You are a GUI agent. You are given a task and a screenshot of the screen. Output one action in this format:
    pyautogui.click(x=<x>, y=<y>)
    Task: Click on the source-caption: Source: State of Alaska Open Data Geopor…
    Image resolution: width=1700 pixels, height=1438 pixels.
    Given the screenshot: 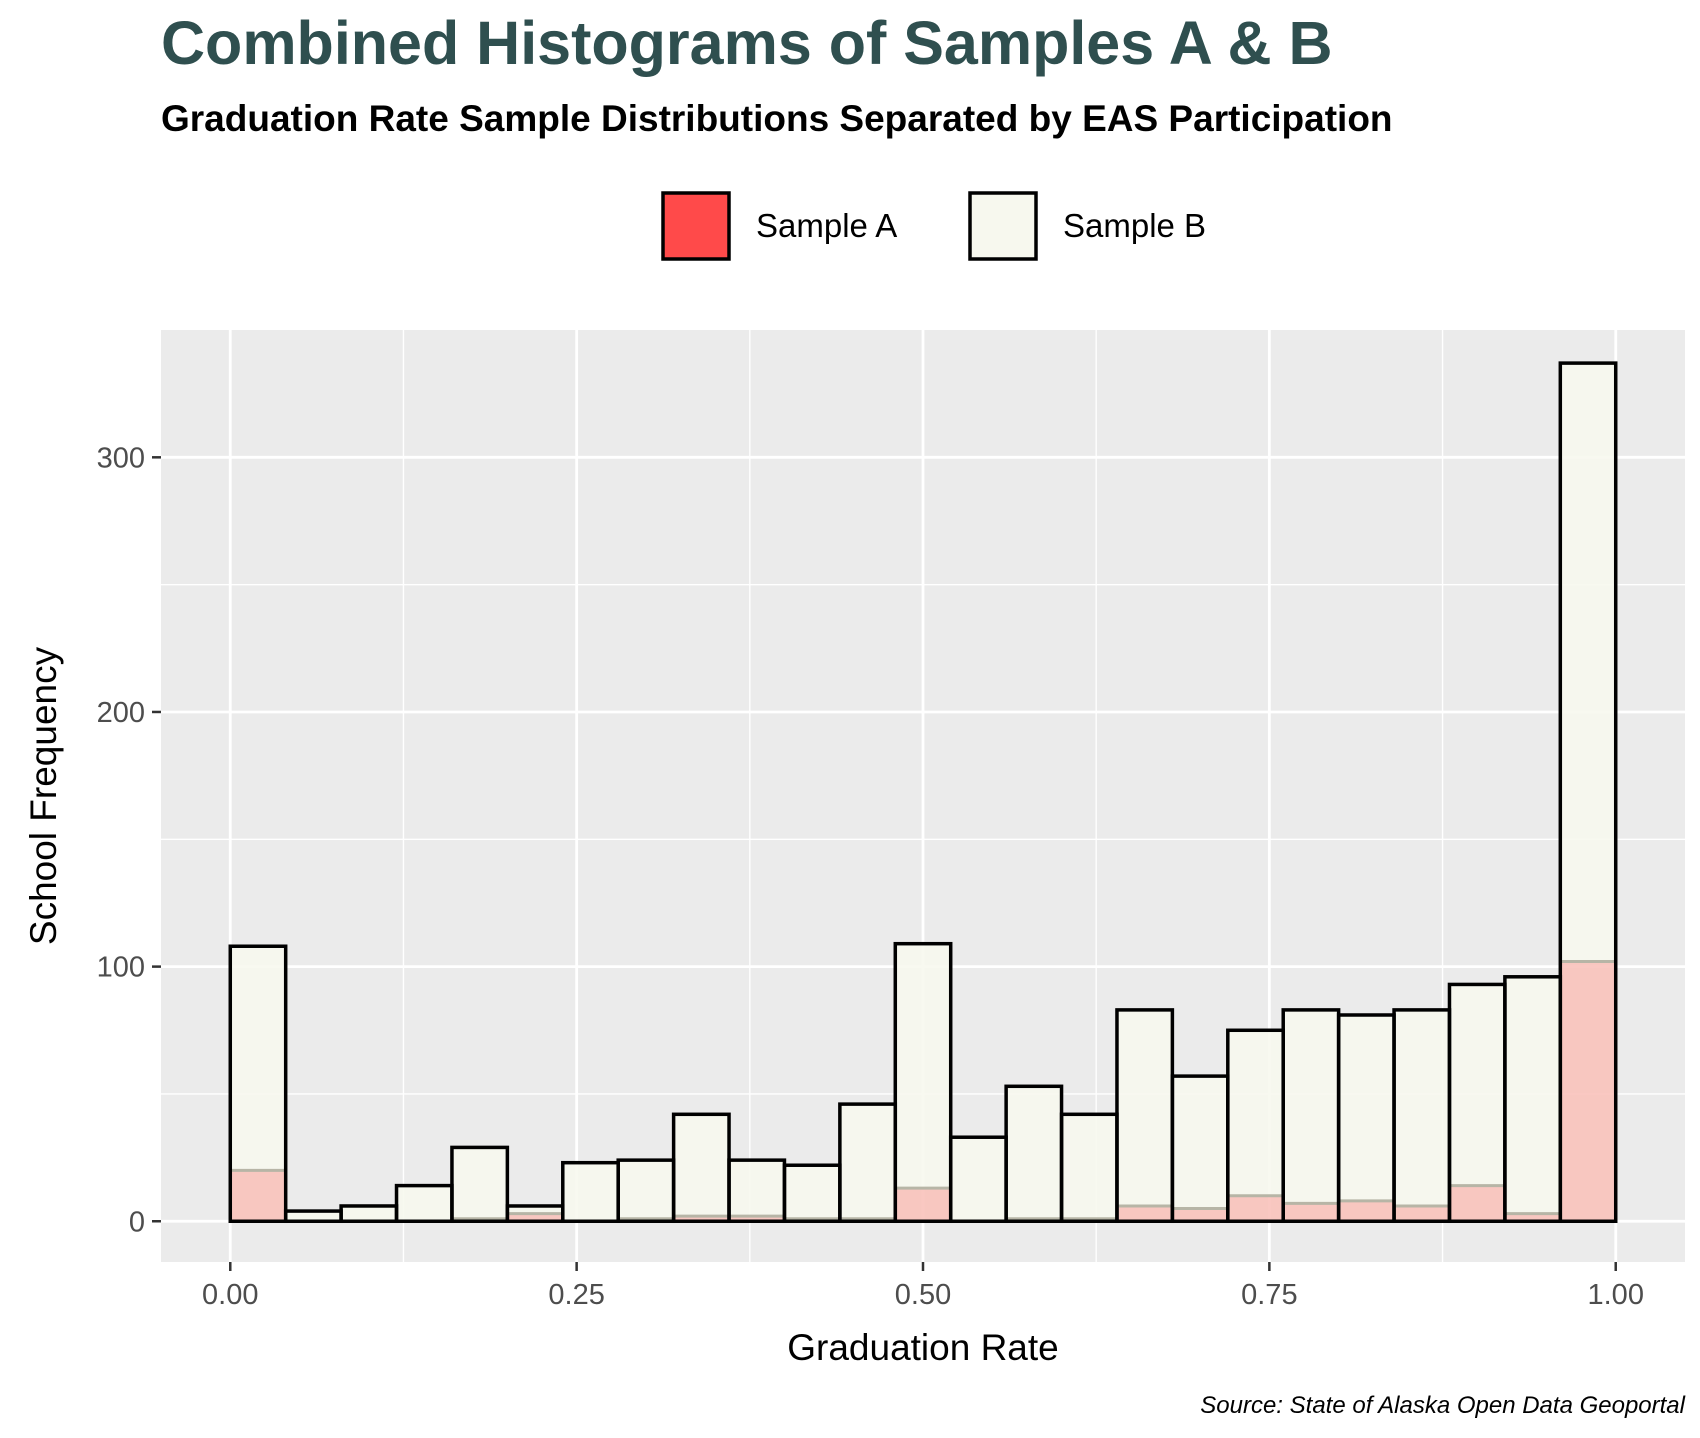 What is the action you would take?
    pyautogui.click(x=1442, y=1405)
    